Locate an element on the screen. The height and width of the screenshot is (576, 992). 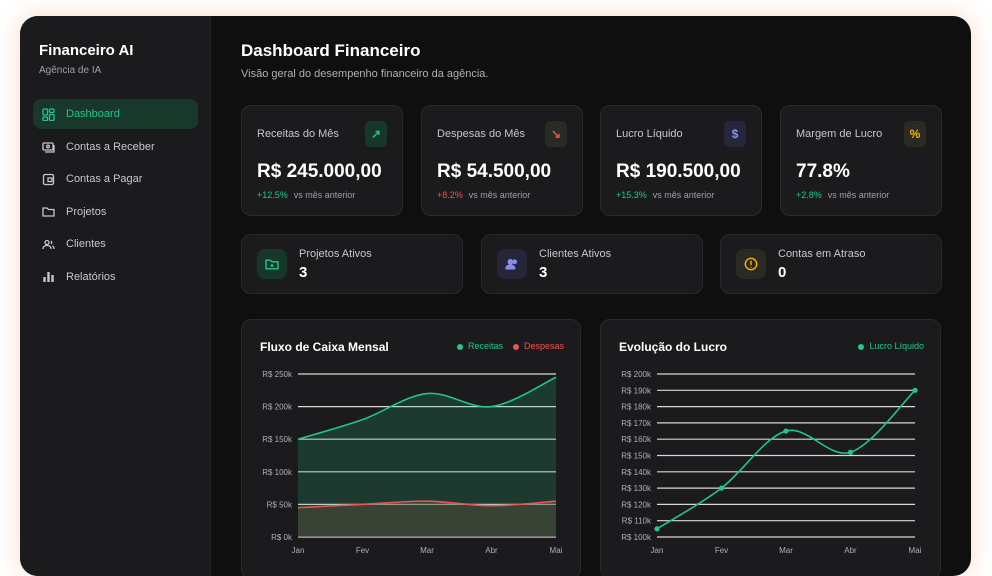
kpi-value: R$ 54.500,00 is located at coordinates (494, 171).